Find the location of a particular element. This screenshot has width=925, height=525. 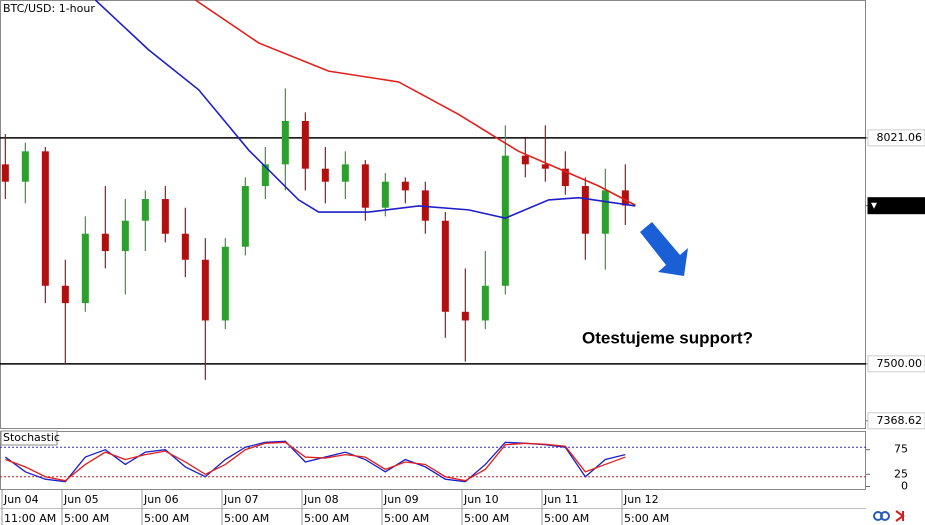

x-tick-label: Jun 11 is located at coordinates (561, 499).